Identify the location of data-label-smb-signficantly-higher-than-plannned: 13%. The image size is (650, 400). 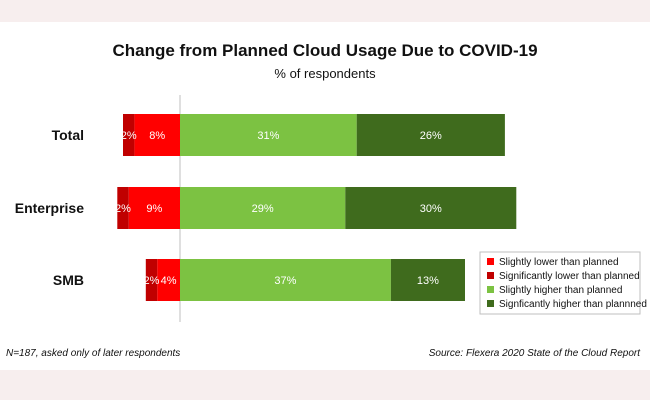
(428, 281).